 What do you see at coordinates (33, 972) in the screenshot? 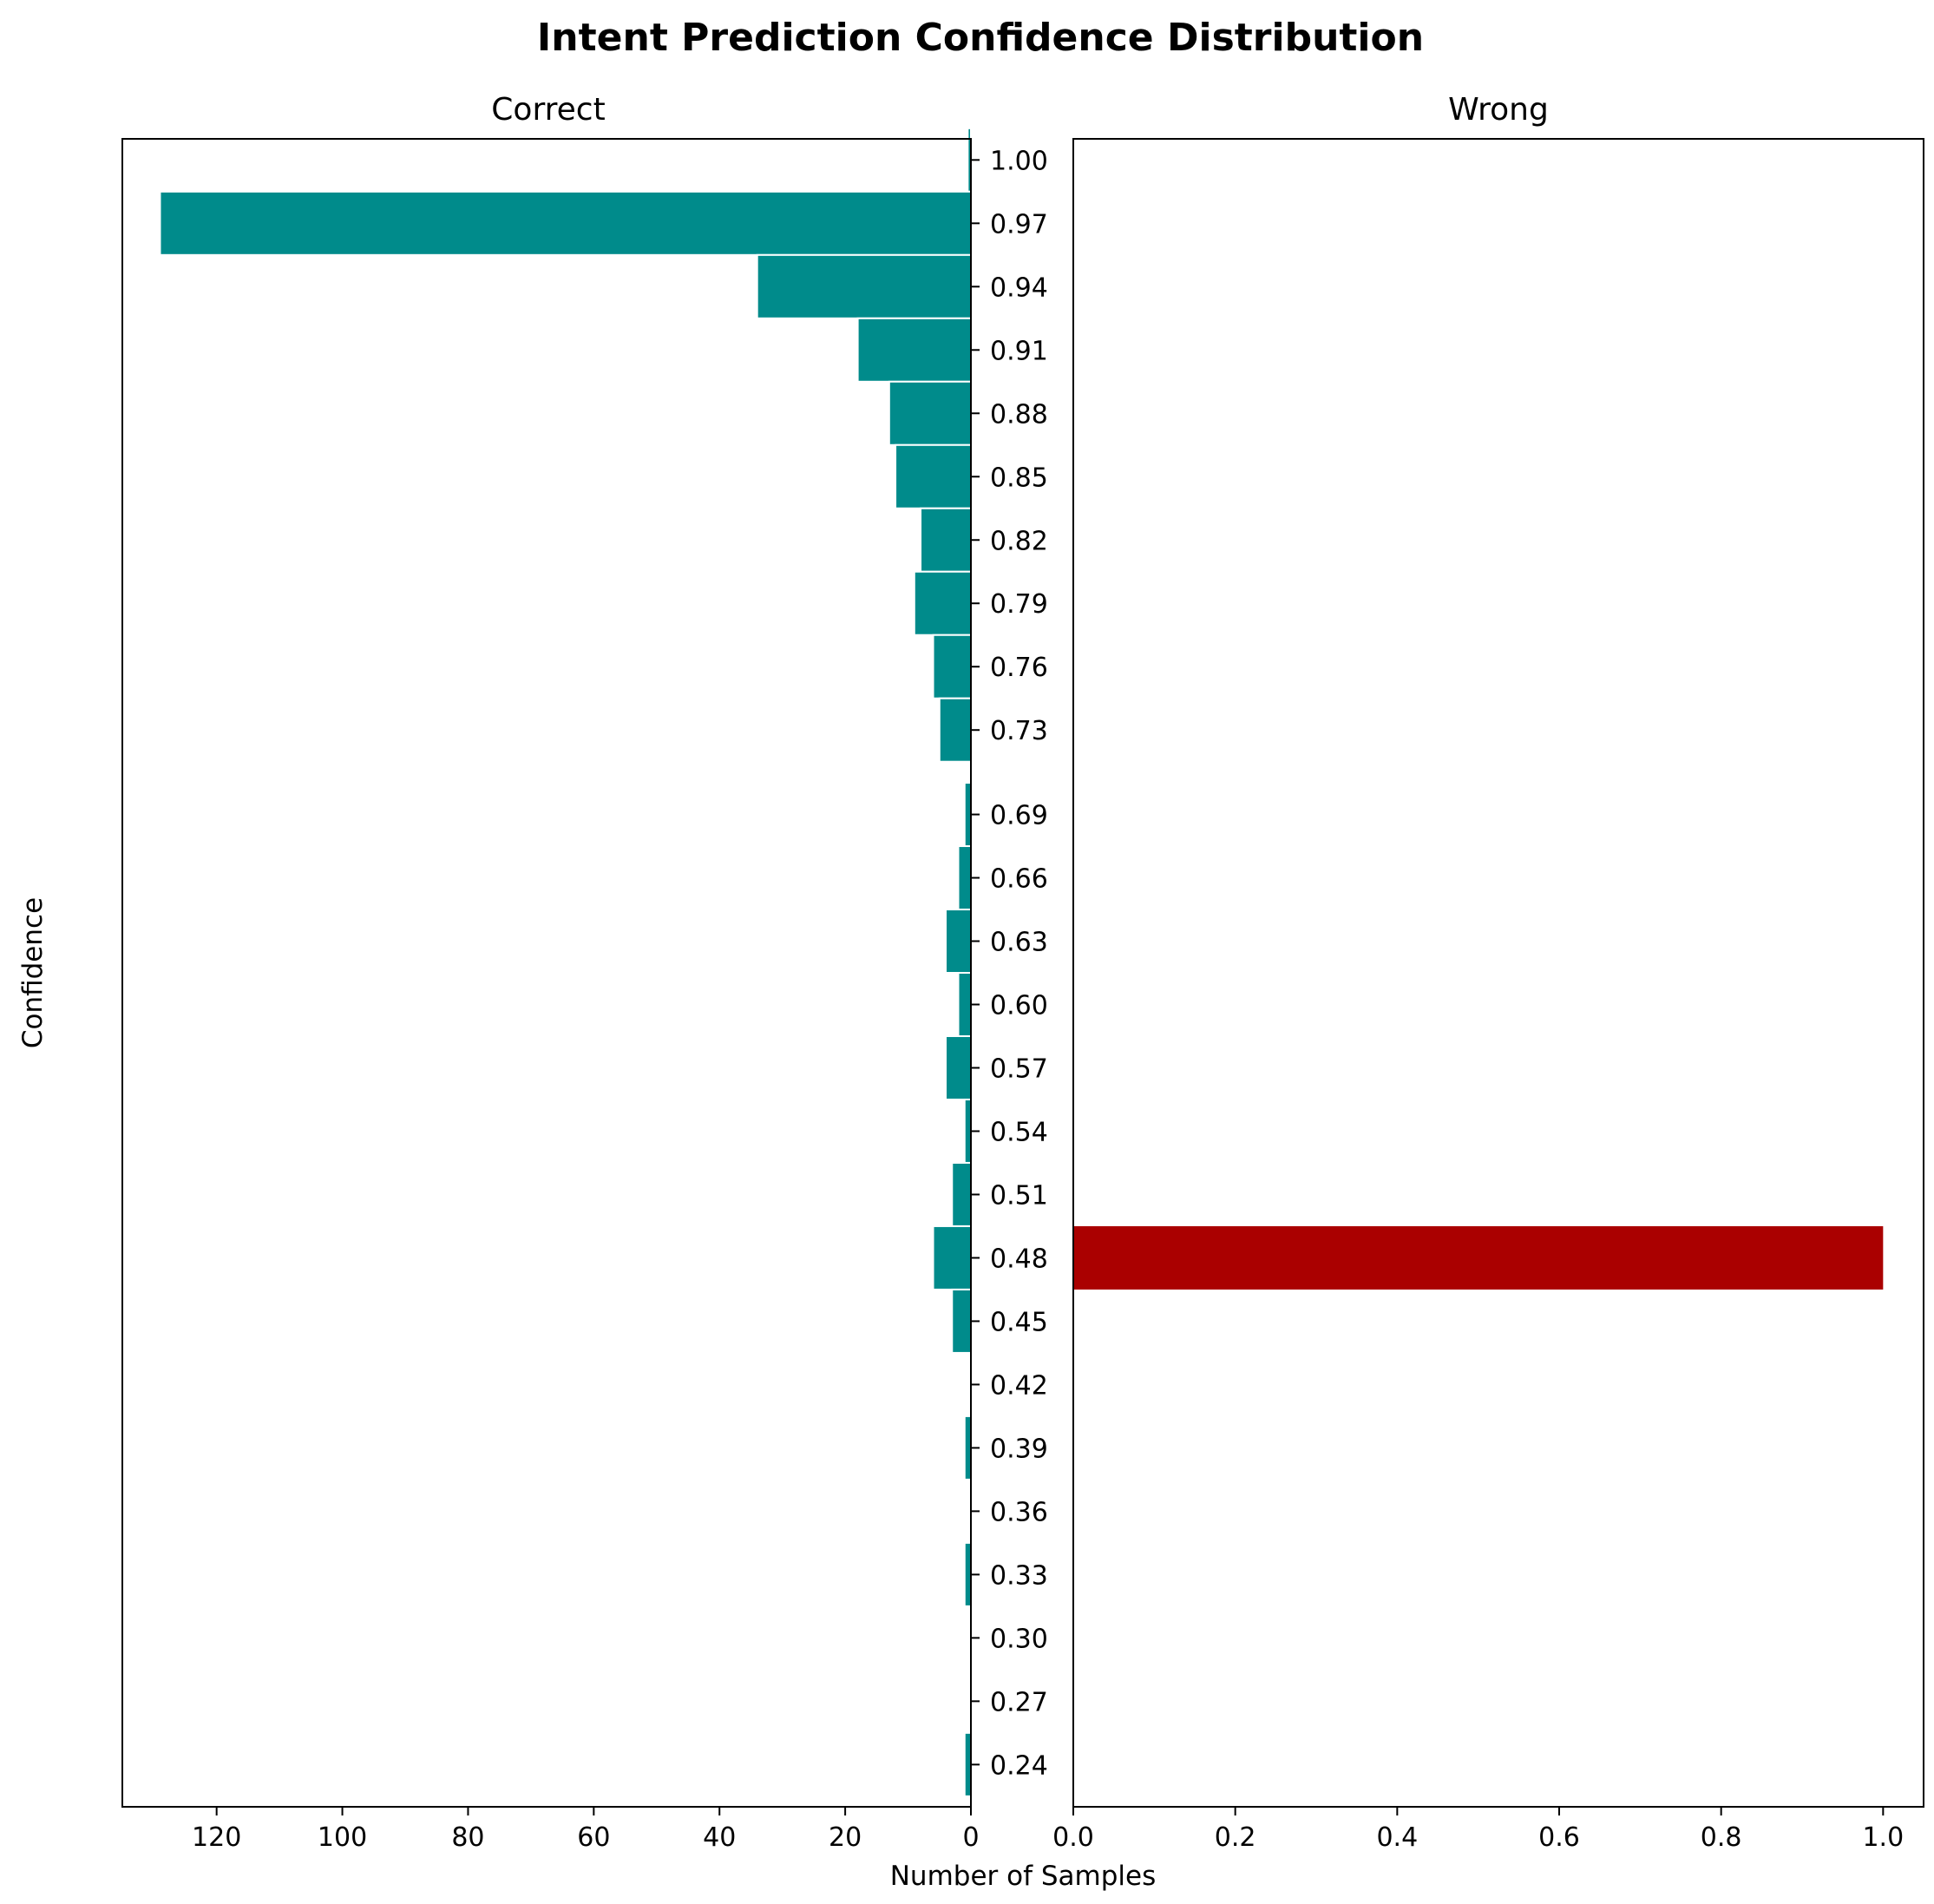
I see `y-axis-label: Confidence` at bounding box center [33, 972].